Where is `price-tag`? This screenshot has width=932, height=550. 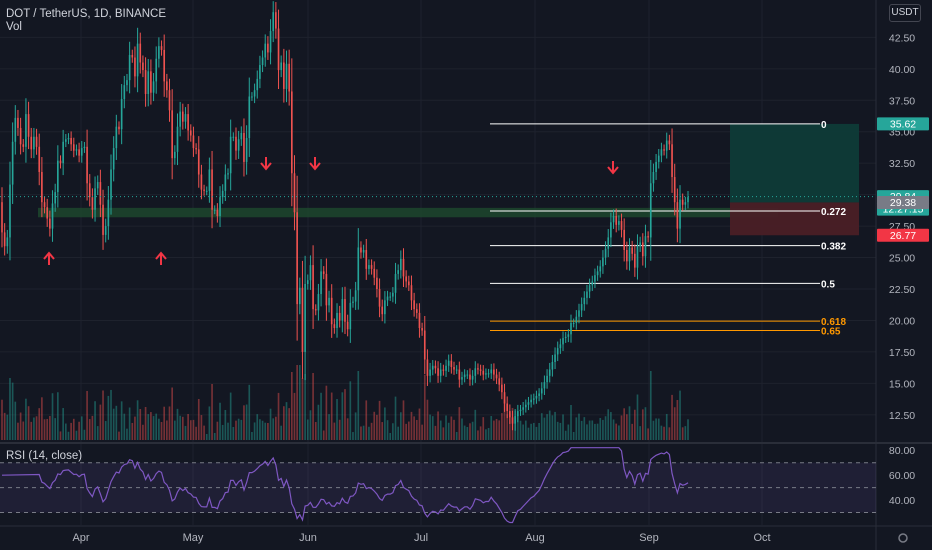 price-tag is located at coordinates (903, 124).